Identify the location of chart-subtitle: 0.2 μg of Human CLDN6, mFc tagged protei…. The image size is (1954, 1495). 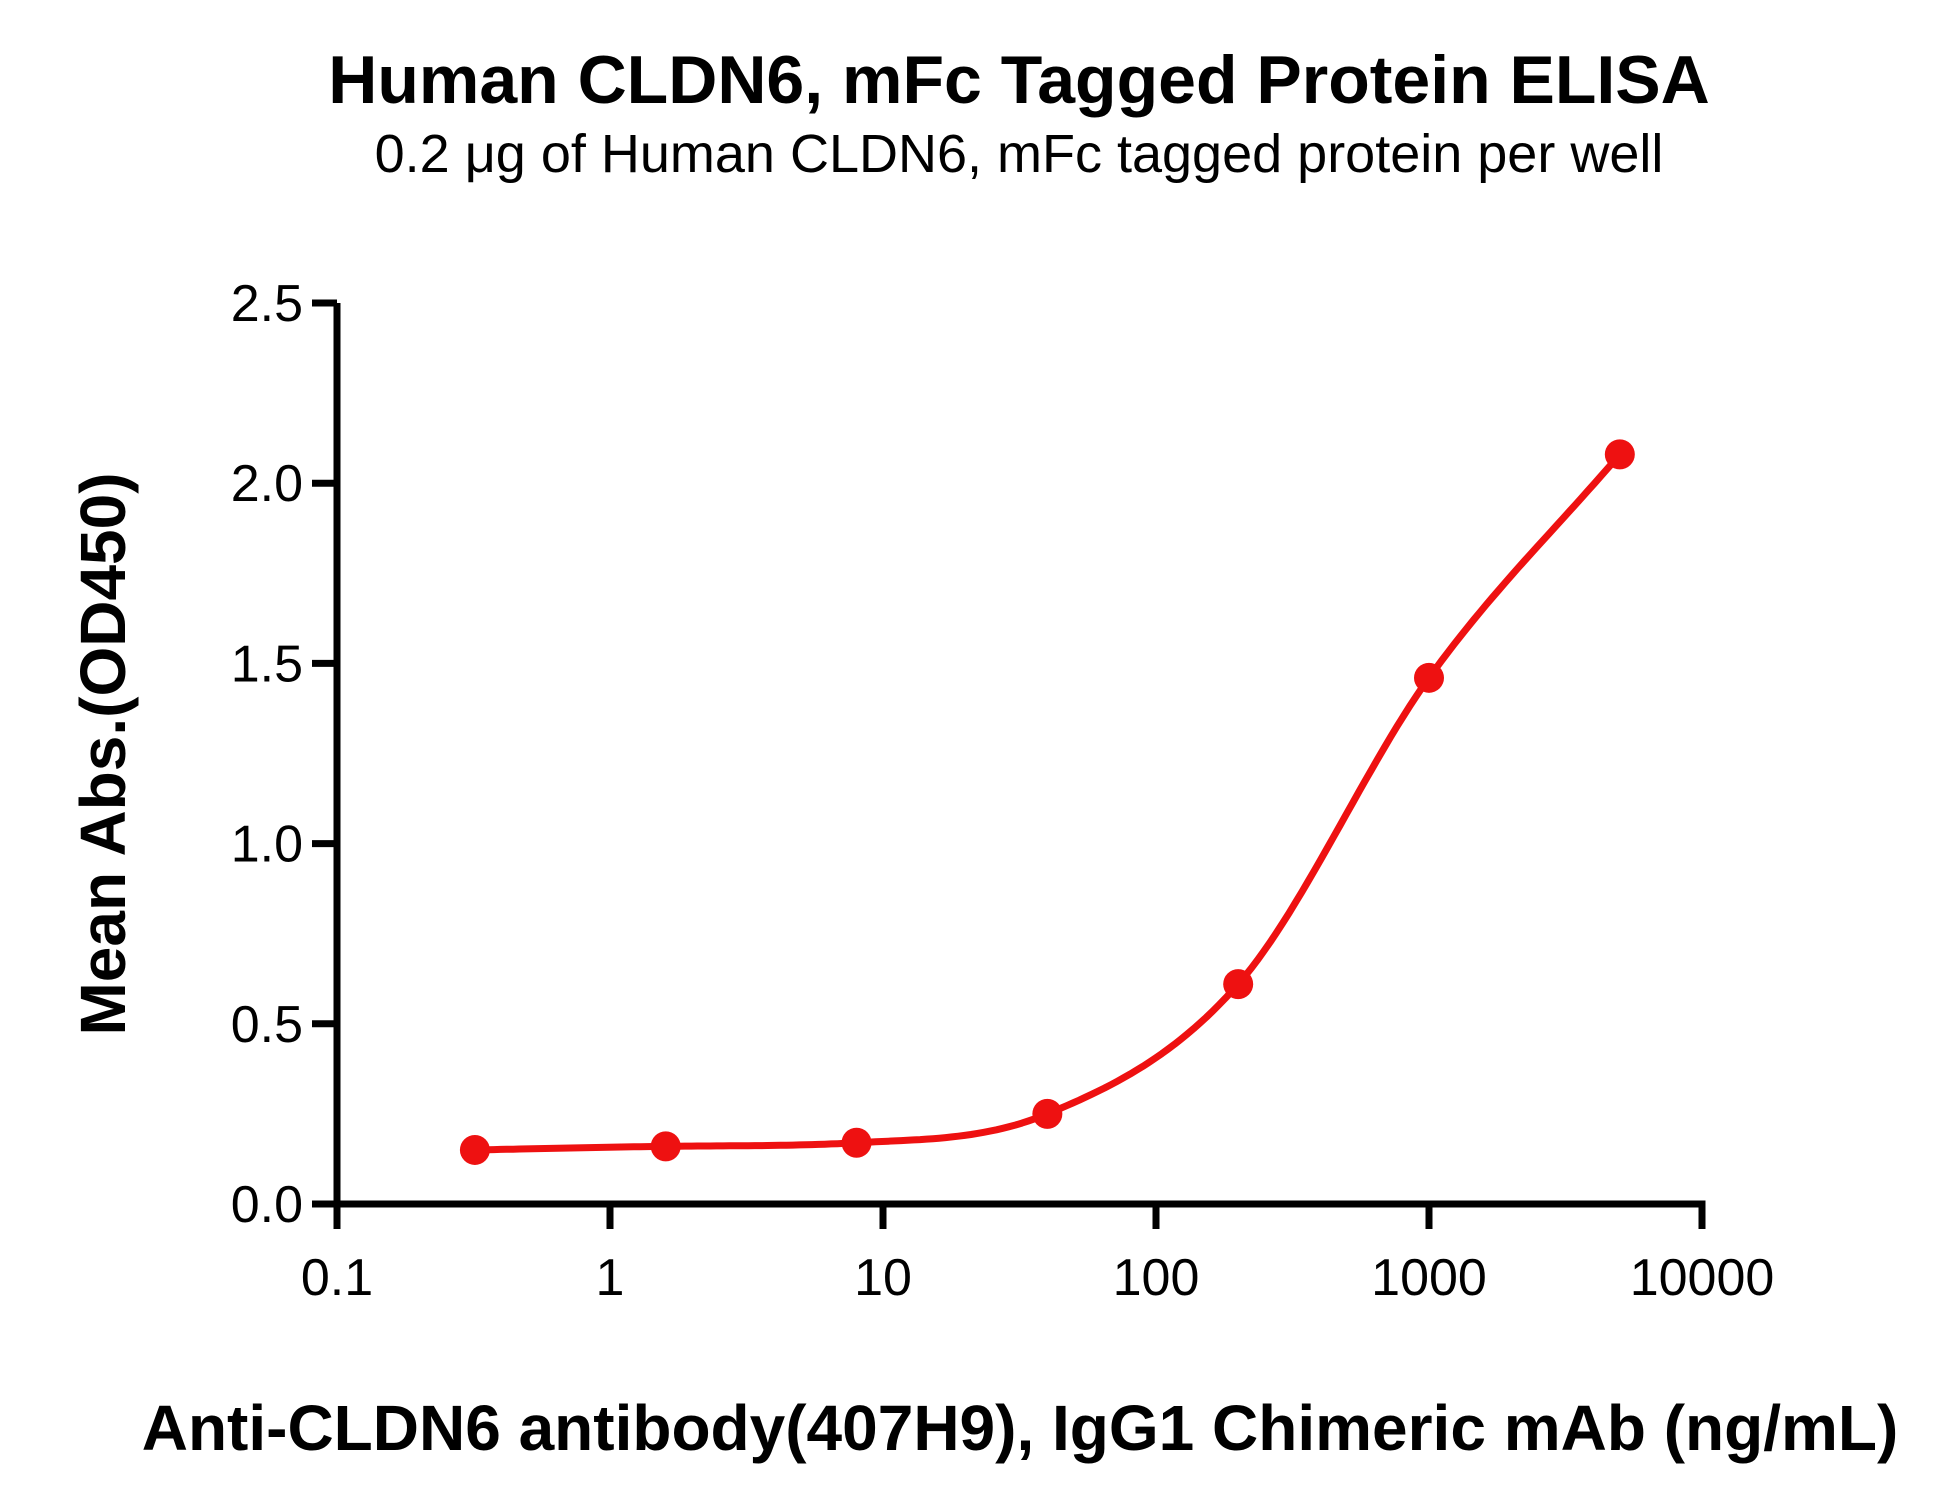
(1019, 154).